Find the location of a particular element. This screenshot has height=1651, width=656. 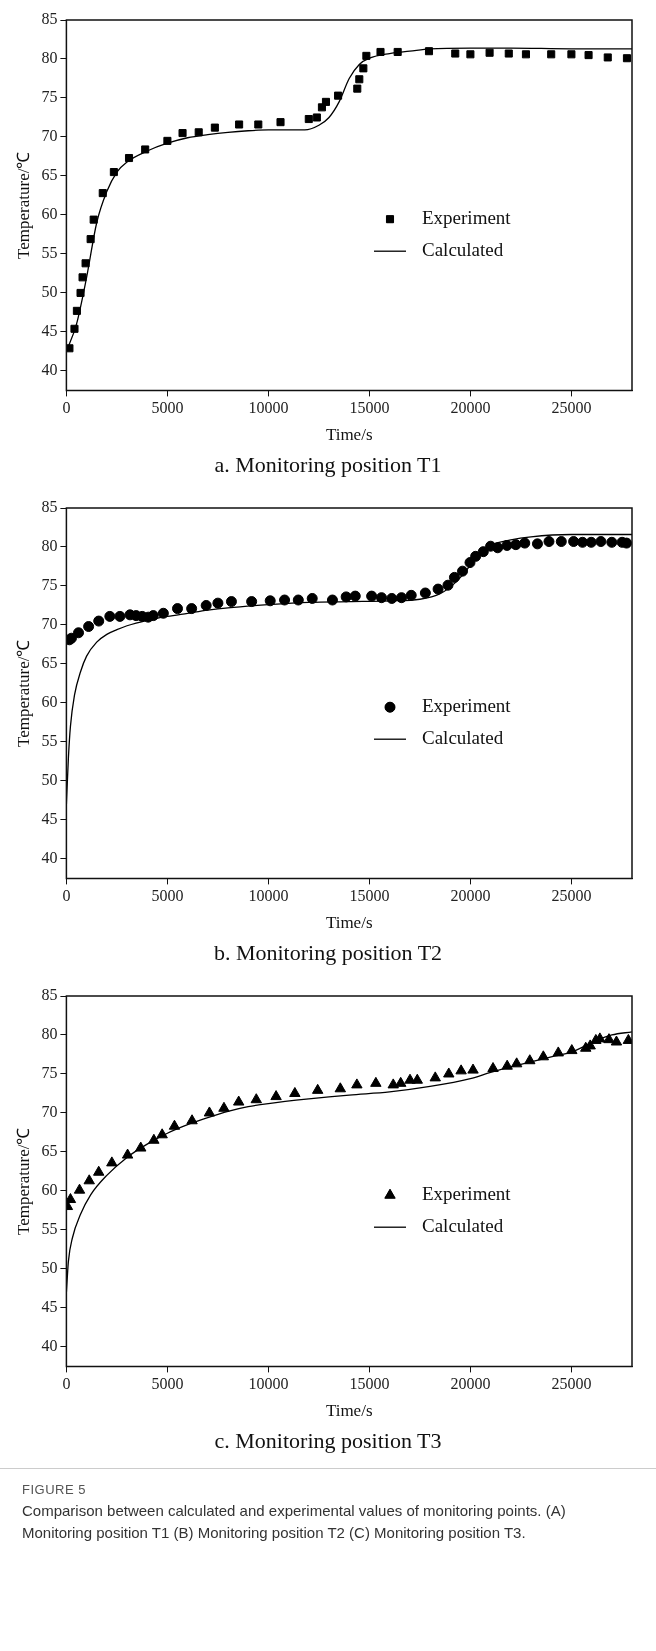

text: c. Monitoring position T3 is located at coordinates (328, 1441).